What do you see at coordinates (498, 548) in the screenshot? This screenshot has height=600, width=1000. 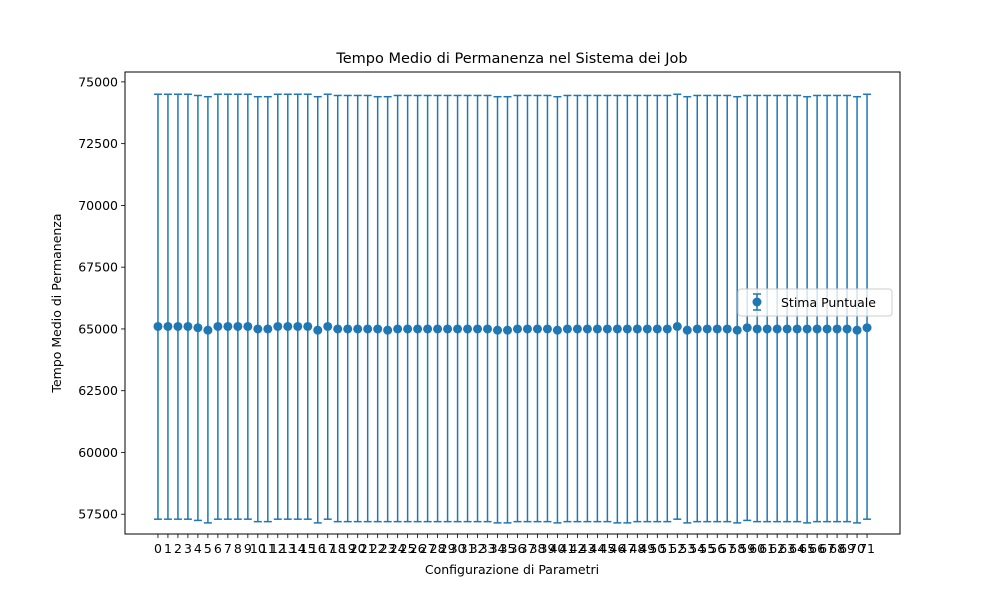 I see `x-tick-label: 34` at bounding box center [498, 548].